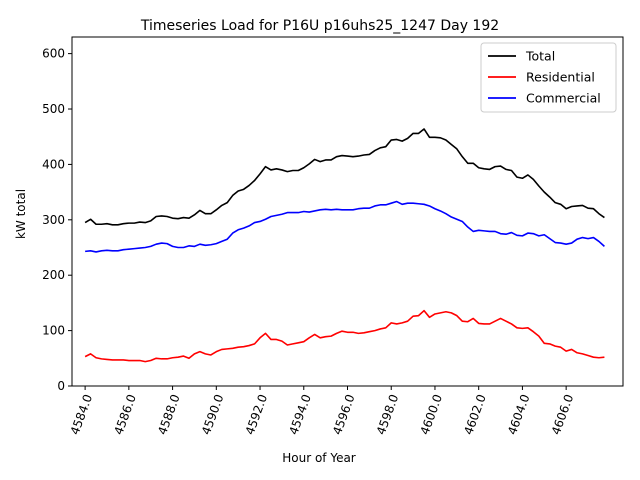  What do you see at coordinates (21, 214) in the screenshot?
I see `y-axis-label: kW total` at bounding box center [21, 214].